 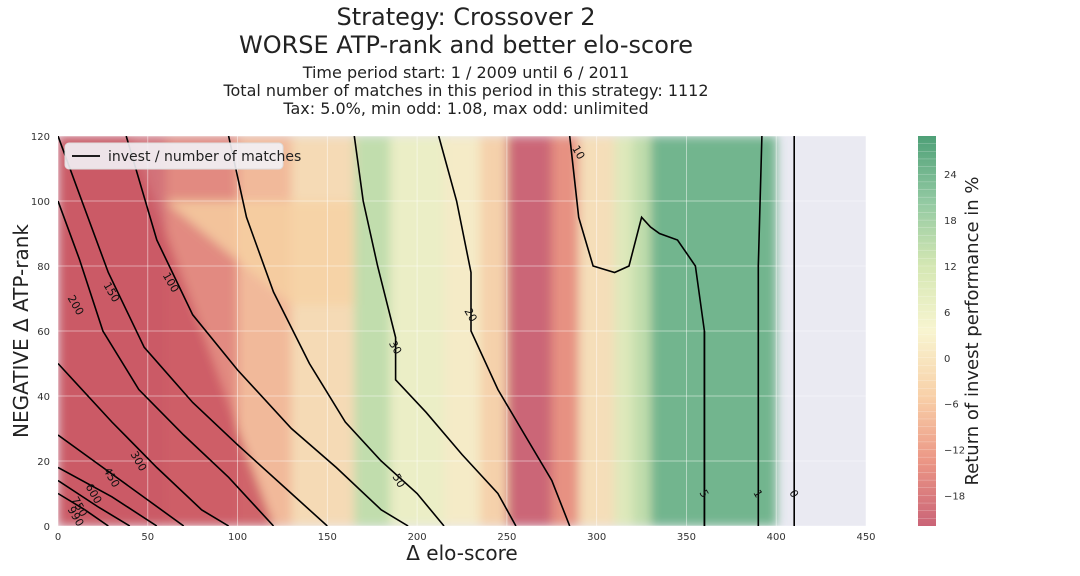 I want to click on x-tick-label: 450, so click(x=865, y=537).